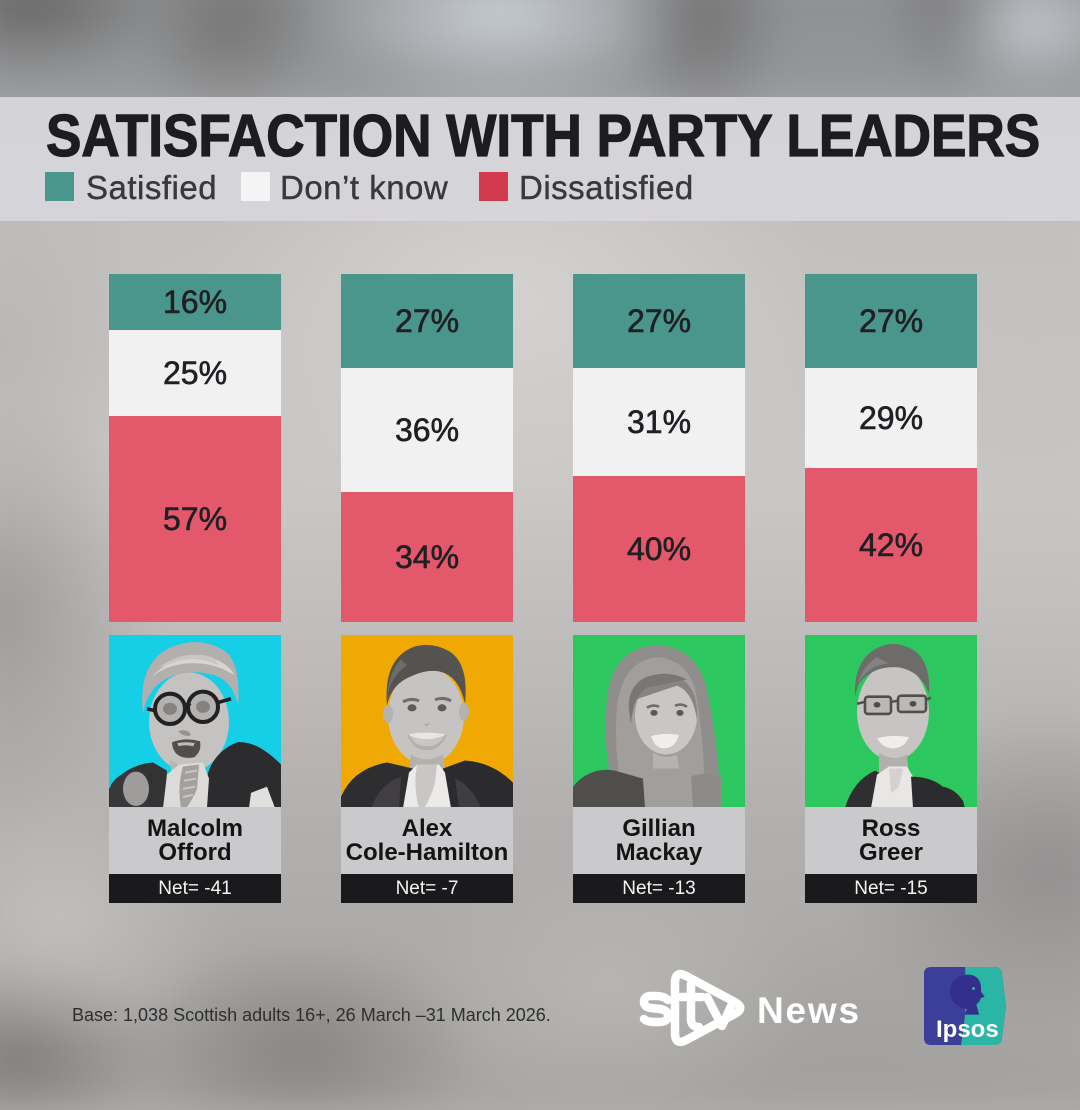 This screenshot has height=1110, width=1080. What do you see at coordinates (967, 1029) in the screenshot?
I see `svg-text: Ipsos` at bounding box center [967, 1029].